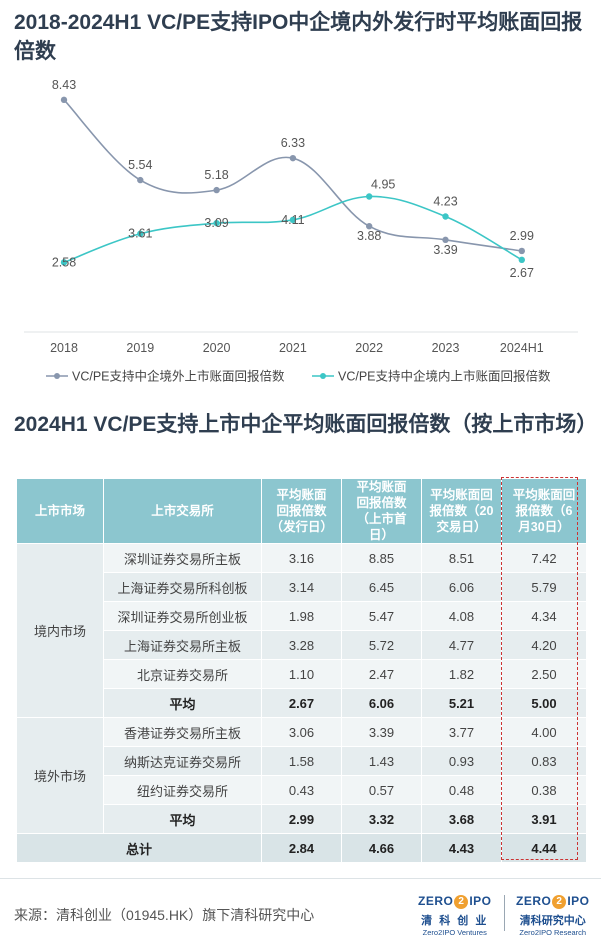  I want to click on header-market: 上市市场, so click(60, 511).